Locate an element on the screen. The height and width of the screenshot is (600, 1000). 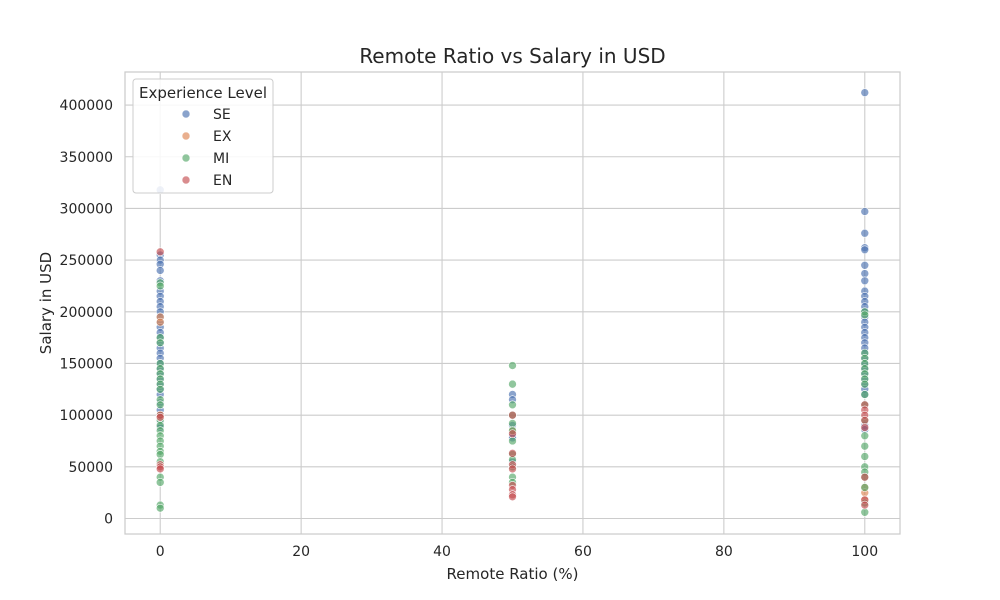
legend-title: Experience Level is located at coordinates (203, 93).